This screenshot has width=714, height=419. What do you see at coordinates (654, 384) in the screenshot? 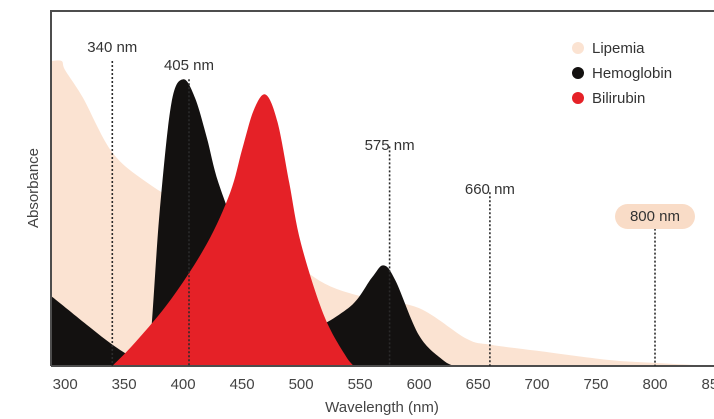
I see `x-tick-label: 800` at bounding box center [654, 384].